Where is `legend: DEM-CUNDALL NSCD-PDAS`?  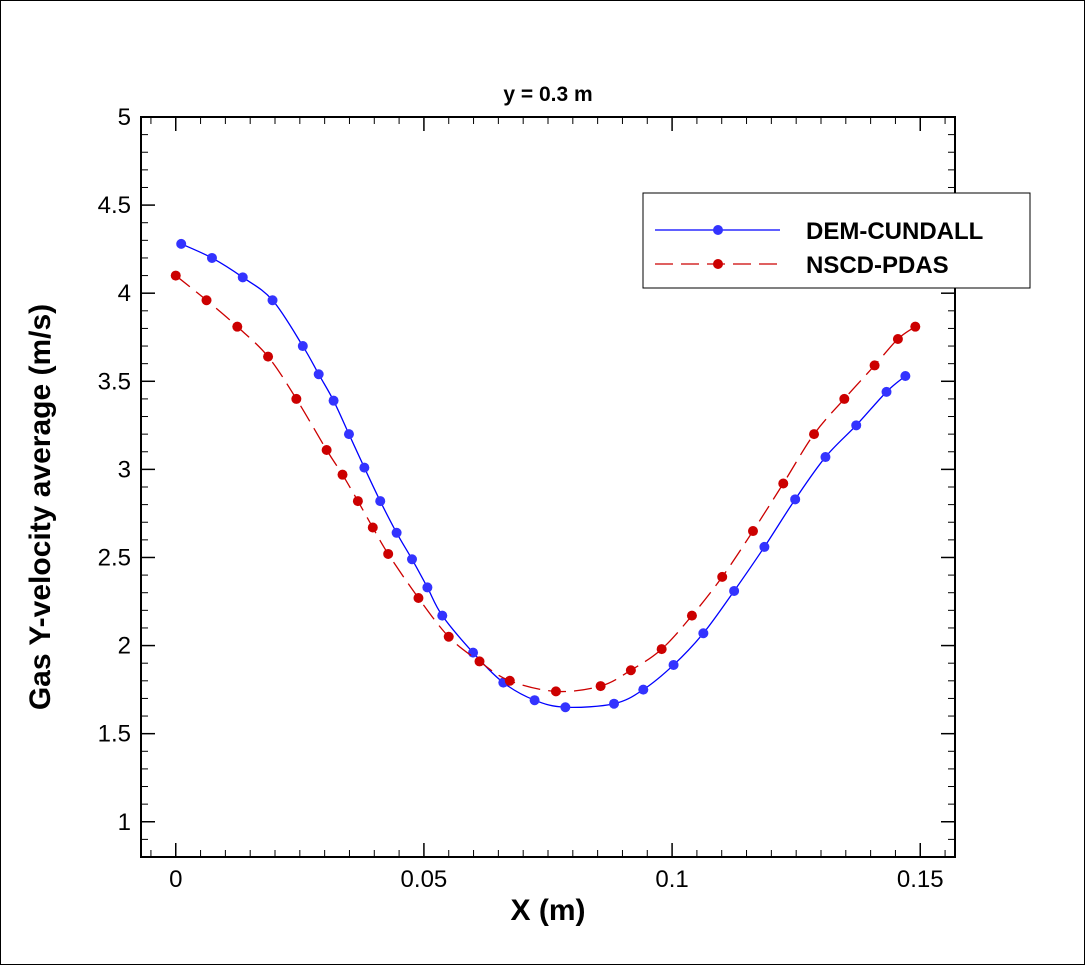 legend: DEM-CUNDALL NSCD-PDAS is located at coordinates (836, 240).